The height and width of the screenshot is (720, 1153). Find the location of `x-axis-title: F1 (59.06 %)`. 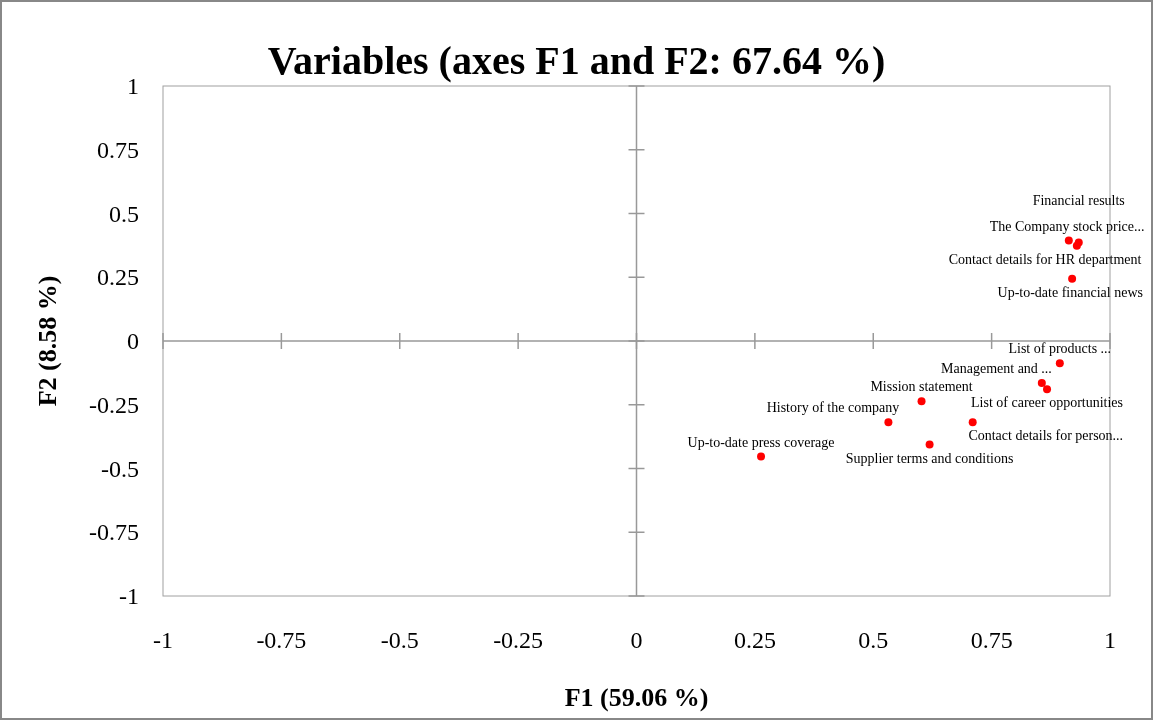

x-axis-title: F1 (59.06 %) is located at coordinates (636, 697).